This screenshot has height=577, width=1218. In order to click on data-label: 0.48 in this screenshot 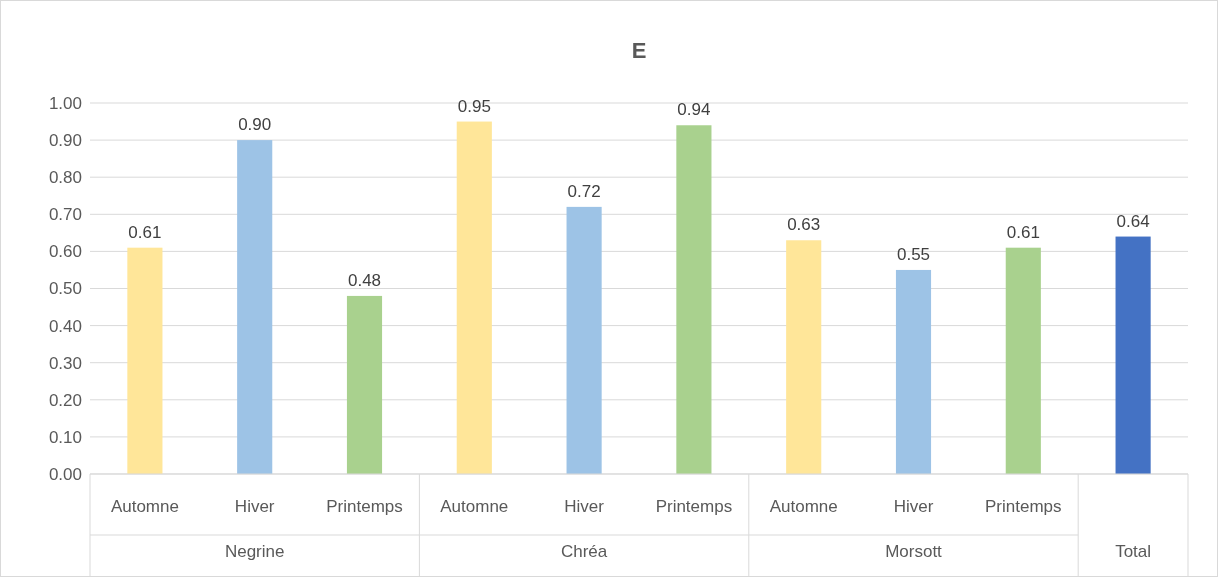, I will do `click(364, 280)`.